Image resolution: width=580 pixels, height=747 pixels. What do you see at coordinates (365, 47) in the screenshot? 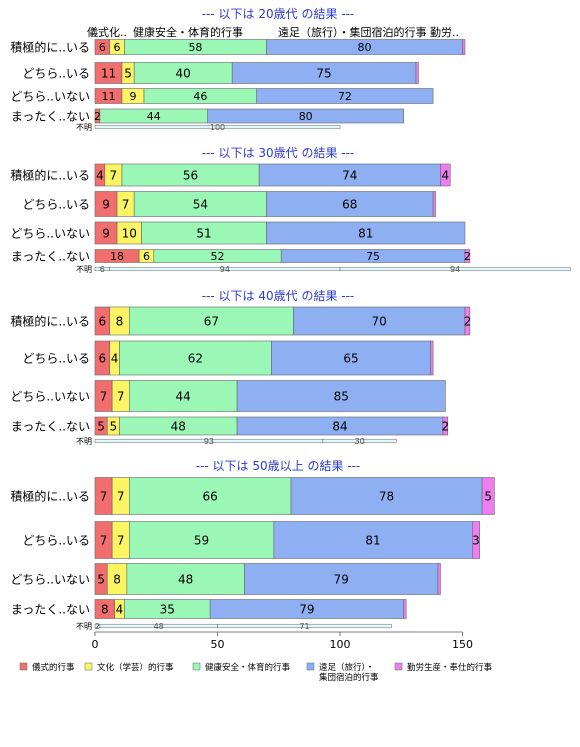
I see `data-label: 80` at bounding box center [365, 47].